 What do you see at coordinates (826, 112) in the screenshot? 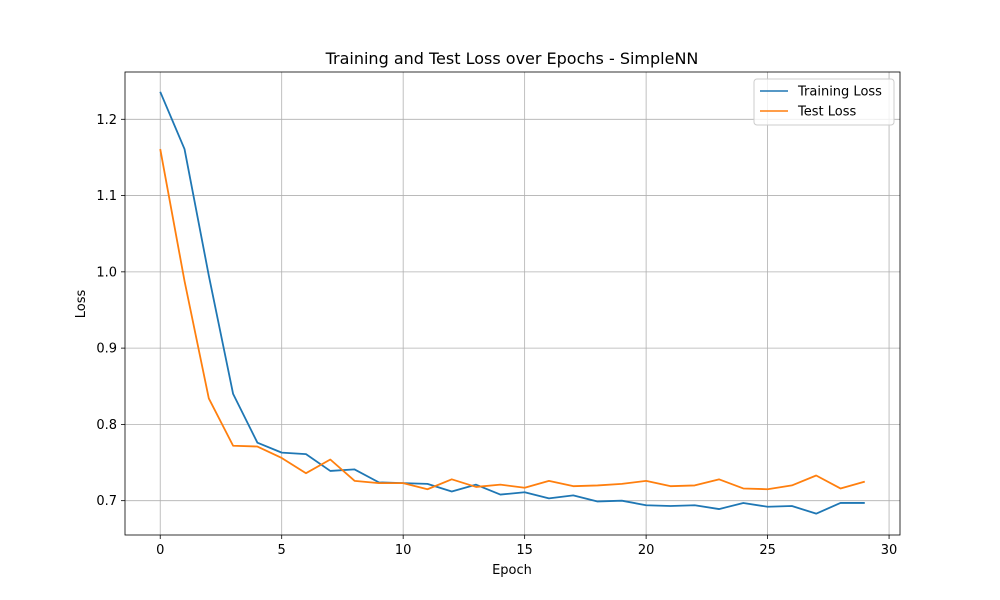
I see `legend-label-test-loss: Test Loss` at bounding box center [826, 112].